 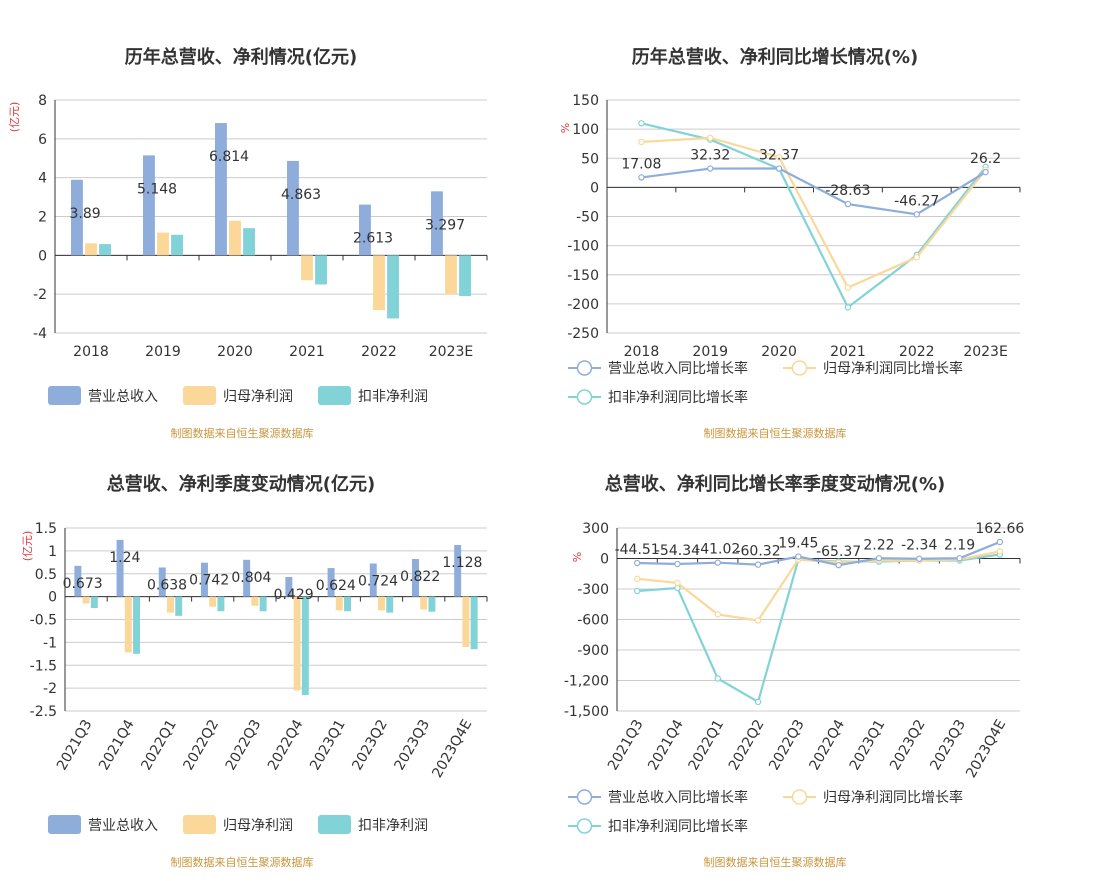 What do you see at coordinates (159, 745) in the screenshot?
I see `x-tick-label: 2022Q1` at bounding box center [159, 745].